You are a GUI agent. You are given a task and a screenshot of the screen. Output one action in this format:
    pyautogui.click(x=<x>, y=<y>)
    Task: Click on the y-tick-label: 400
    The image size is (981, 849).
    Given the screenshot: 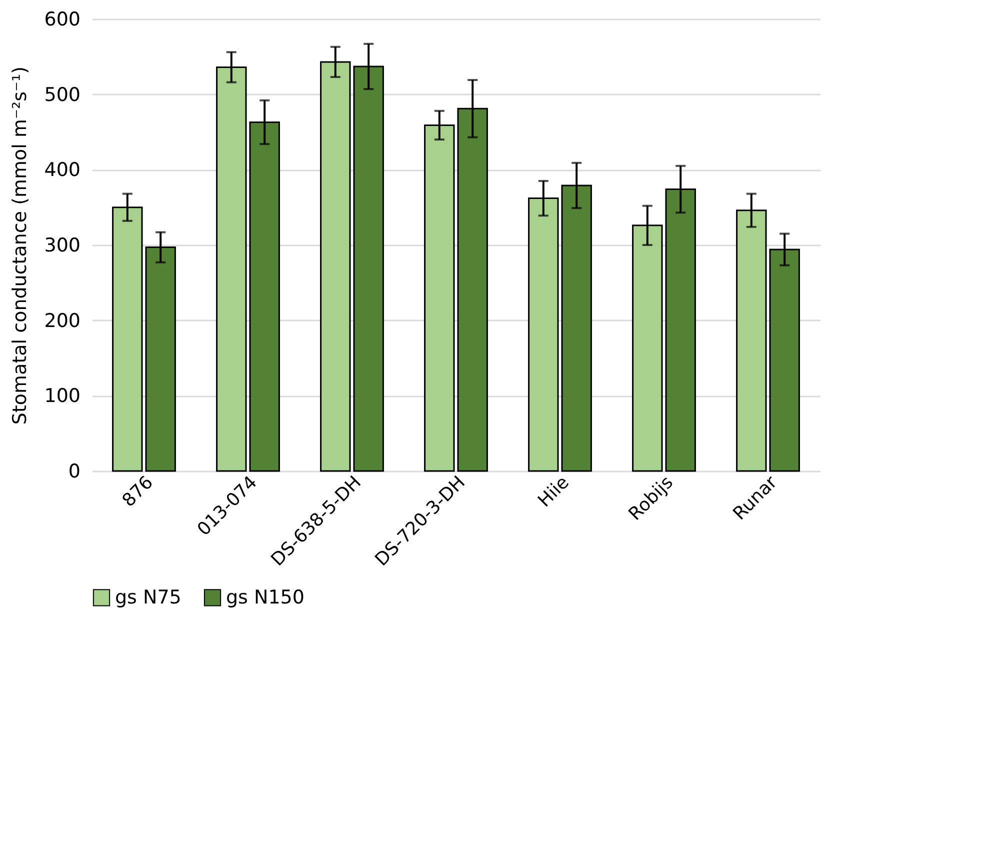 What is the action you would take?
    pyautogui.click(x=62, y=170)
    